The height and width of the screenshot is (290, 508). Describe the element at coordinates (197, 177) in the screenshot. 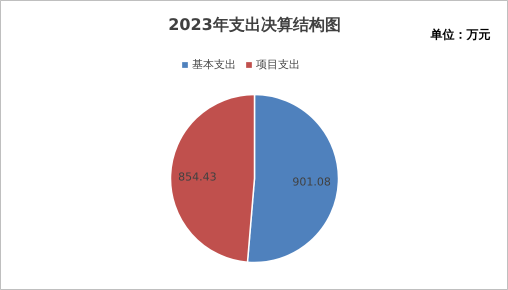

I see `data-label: 854.43` at that location.